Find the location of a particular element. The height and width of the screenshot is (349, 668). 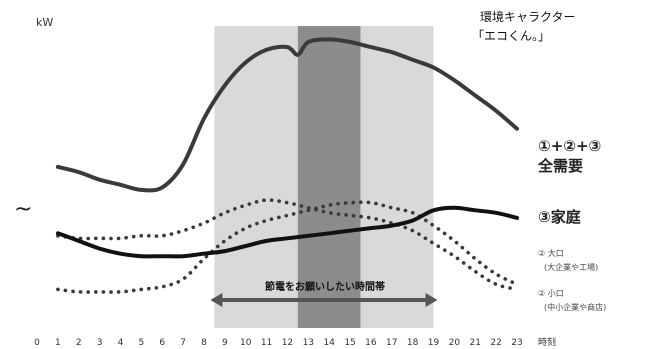

x-tick-label: 5 is located at coordinates (141, 343).